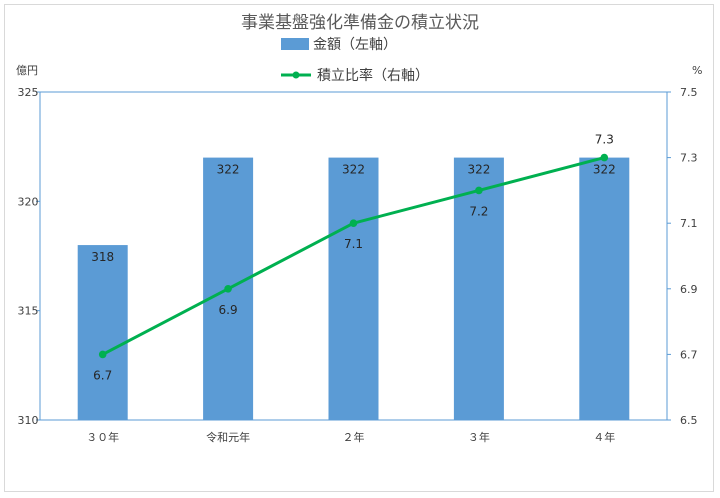  I want to click on right-axis-tick-label: 7.3, so click(689, 158).